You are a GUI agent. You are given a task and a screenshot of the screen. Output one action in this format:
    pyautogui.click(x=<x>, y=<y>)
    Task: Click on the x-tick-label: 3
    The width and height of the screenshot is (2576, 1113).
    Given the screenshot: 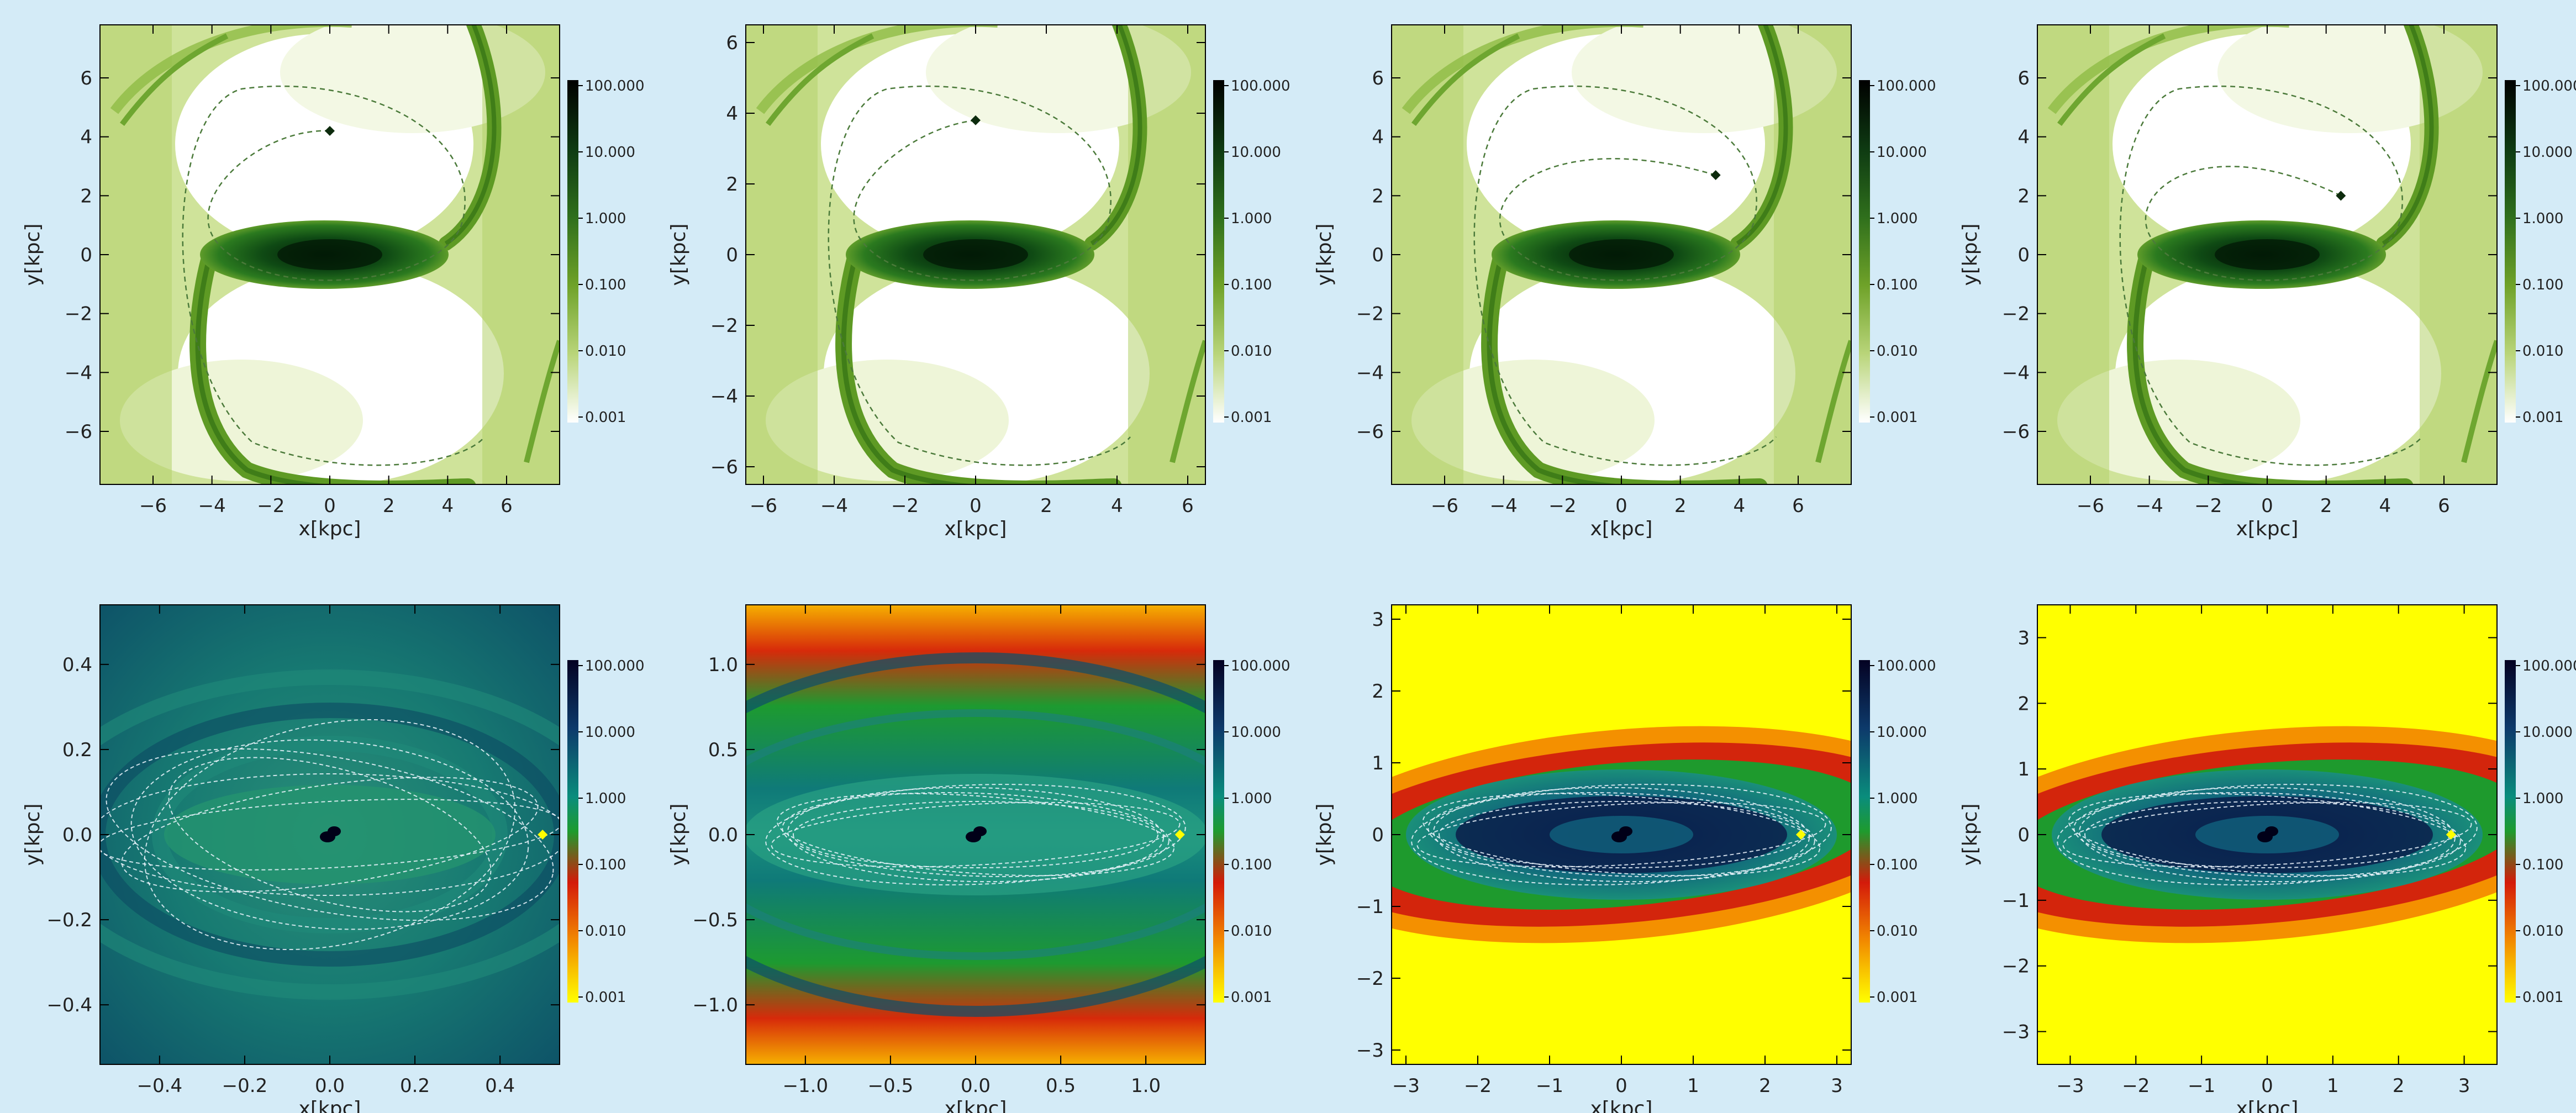 What is the action you would take?
    pyautogui.click(x=1837, y=1086)
    